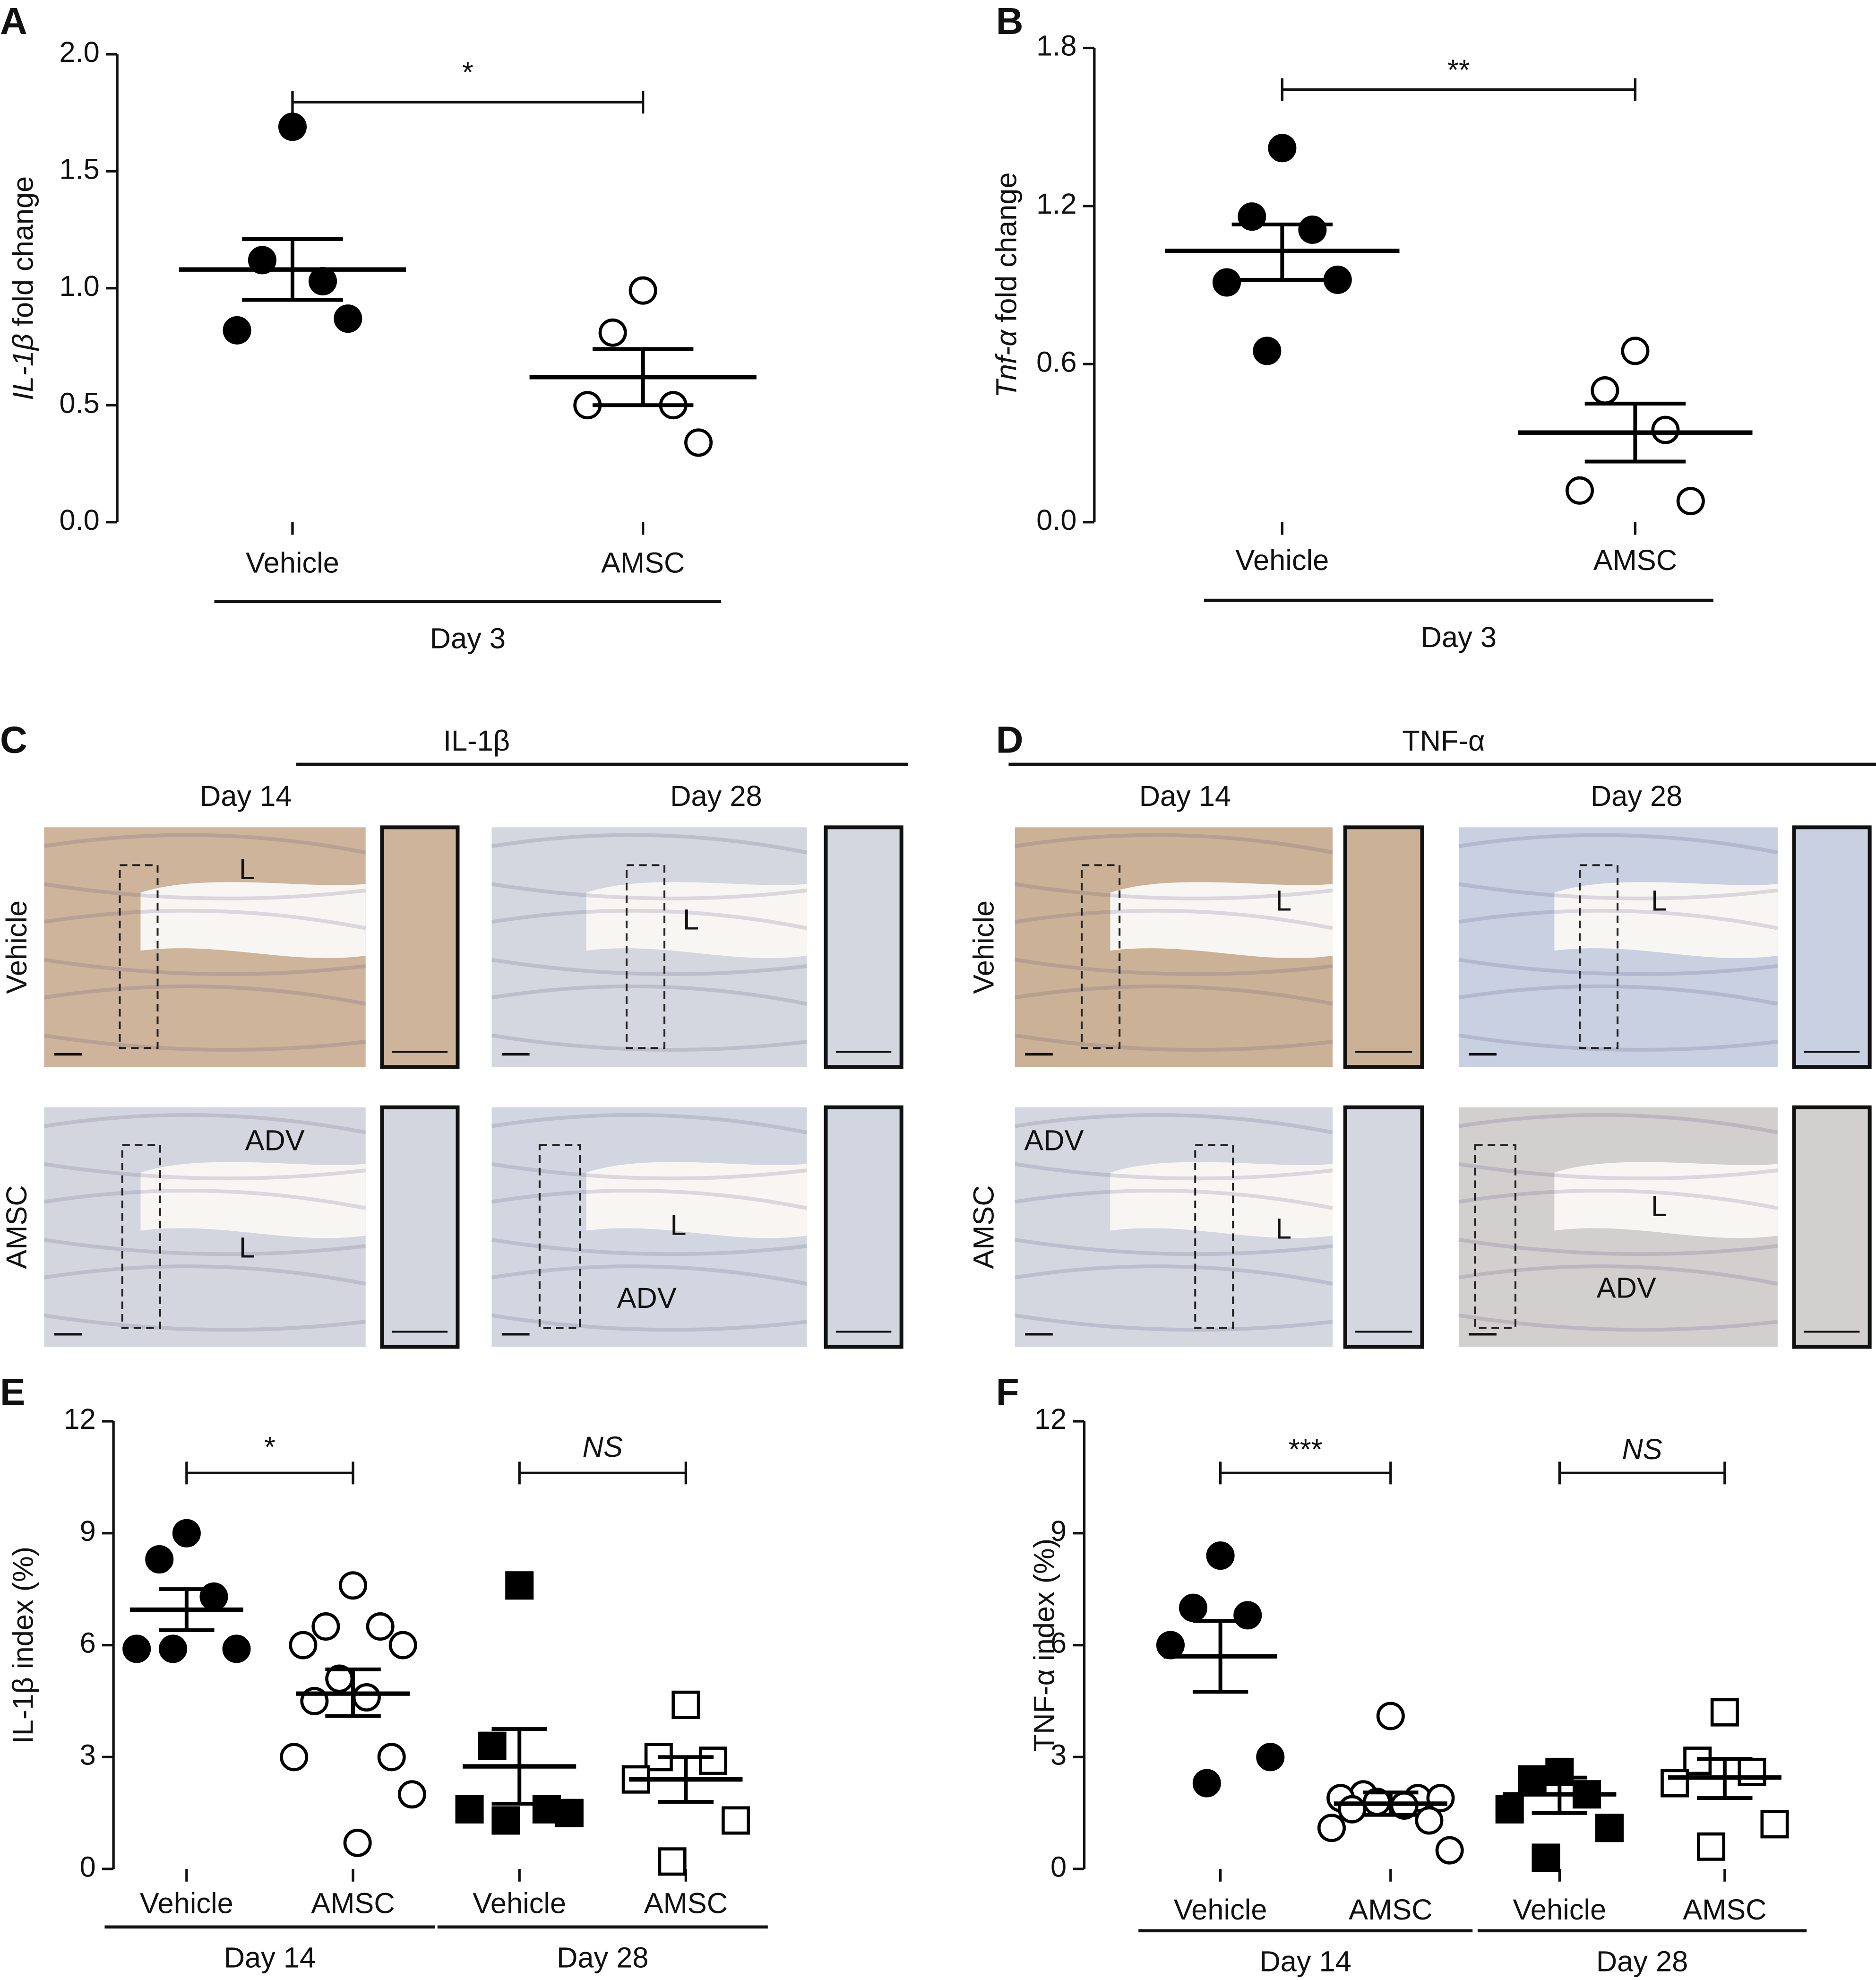  I want to click on y-axis-label-gene: IL-1β, so click(23, 367).